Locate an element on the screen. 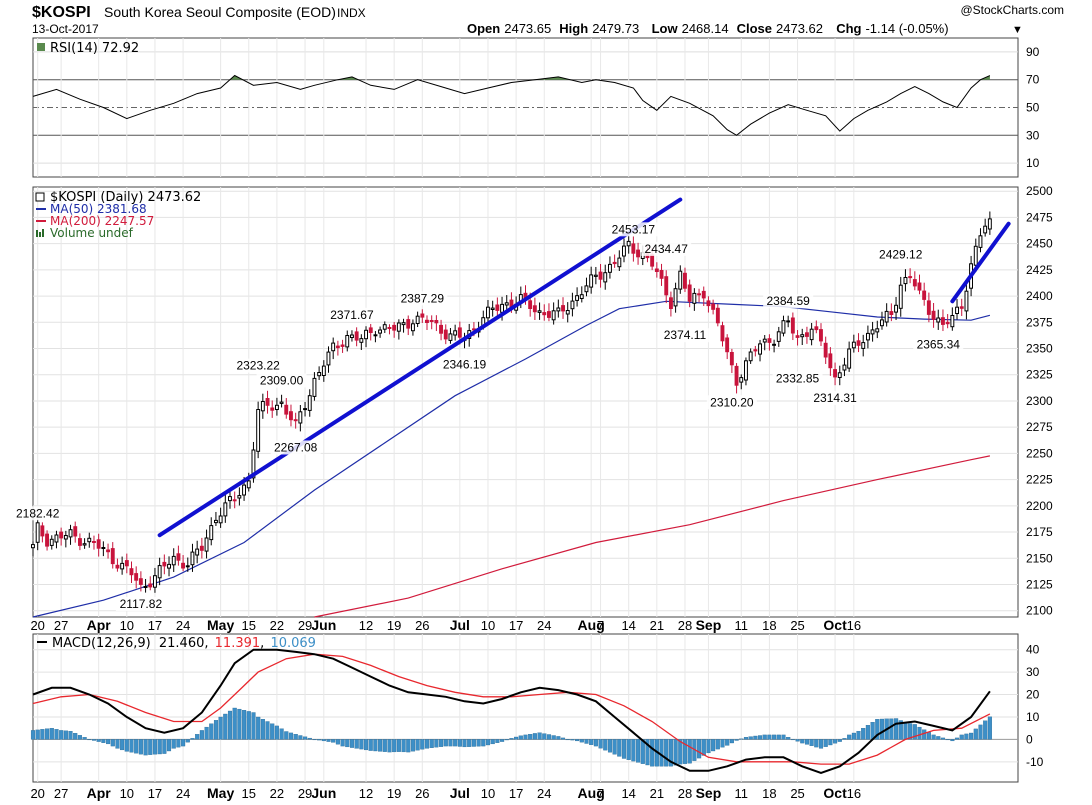 The height and width of the screenshot is (805, 1092). x-axis-tick-label: 17 is located at coordinates (516, 793).